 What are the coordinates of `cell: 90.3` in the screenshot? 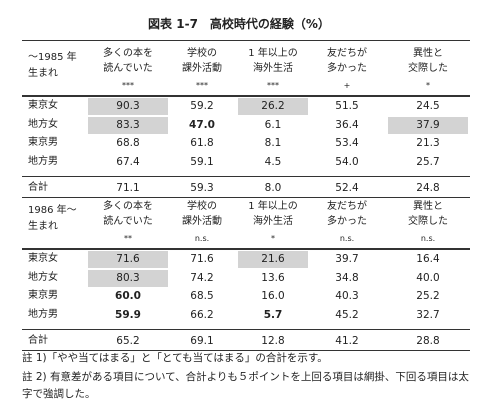 It's located at (128, 106).